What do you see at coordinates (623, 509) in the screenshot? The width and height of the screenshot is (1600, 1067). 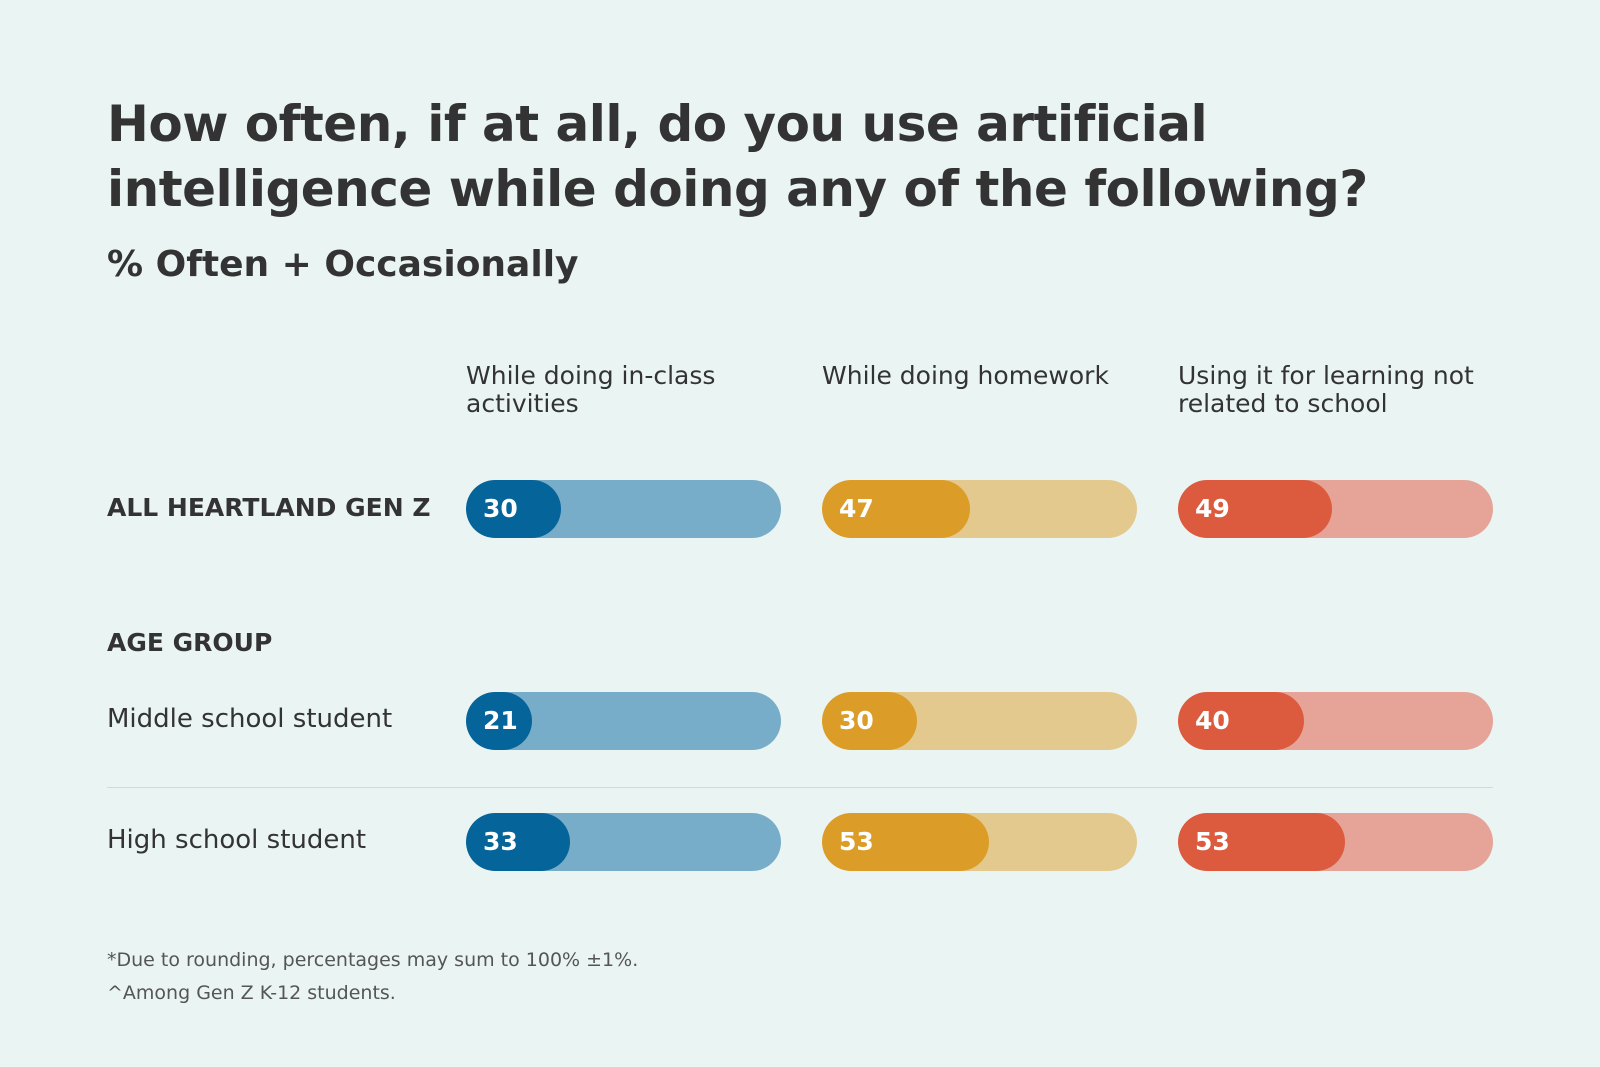 I see `bar-track-all-in-class: 30` at bounding box center [623, 509].